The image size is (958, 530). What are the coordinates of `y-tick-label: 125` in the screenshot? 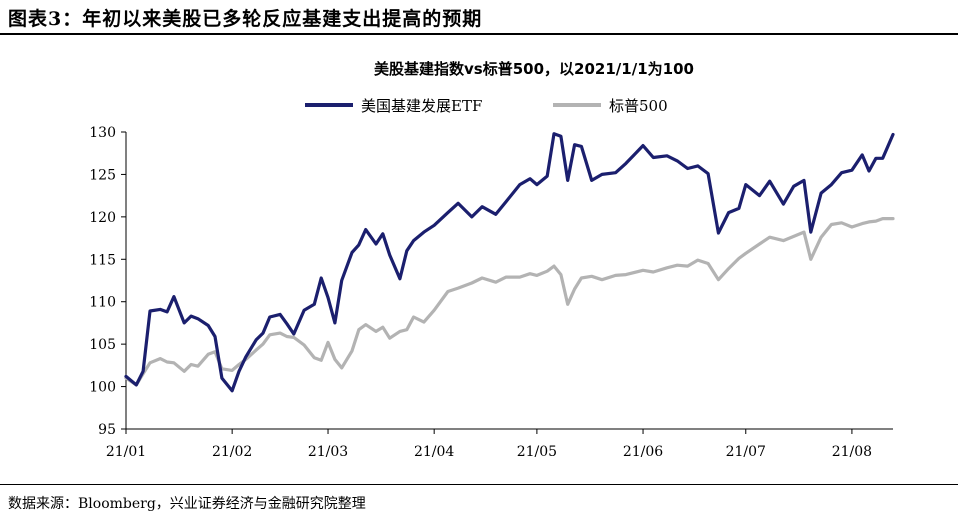 It's located at (102, 175).